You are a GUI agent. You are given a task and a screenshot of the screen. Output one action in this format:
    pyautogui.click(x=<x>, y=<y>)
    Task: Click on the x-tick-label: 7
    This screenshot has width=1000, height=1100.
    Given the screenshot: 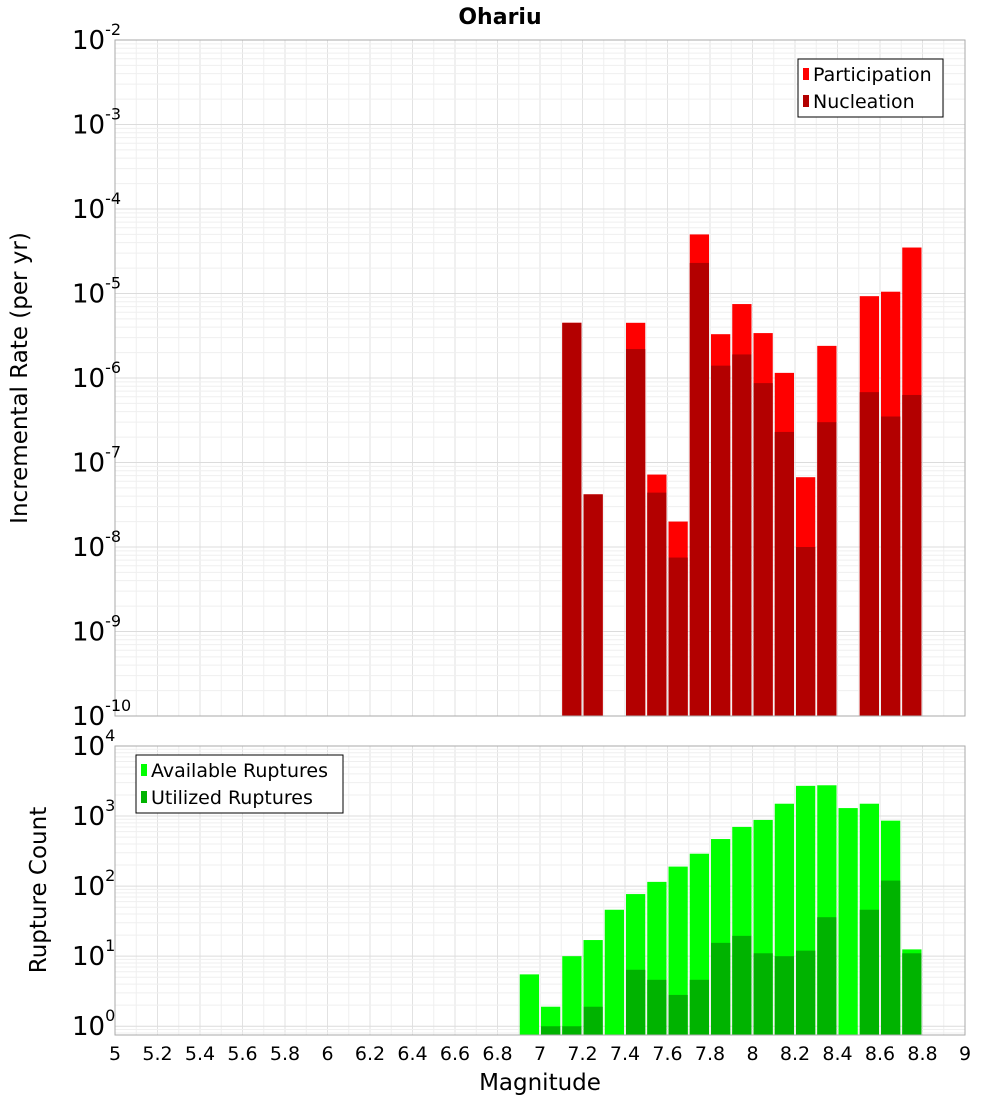 What is the action you would take?
    pyautogui.click(x=540, y=1054)
    